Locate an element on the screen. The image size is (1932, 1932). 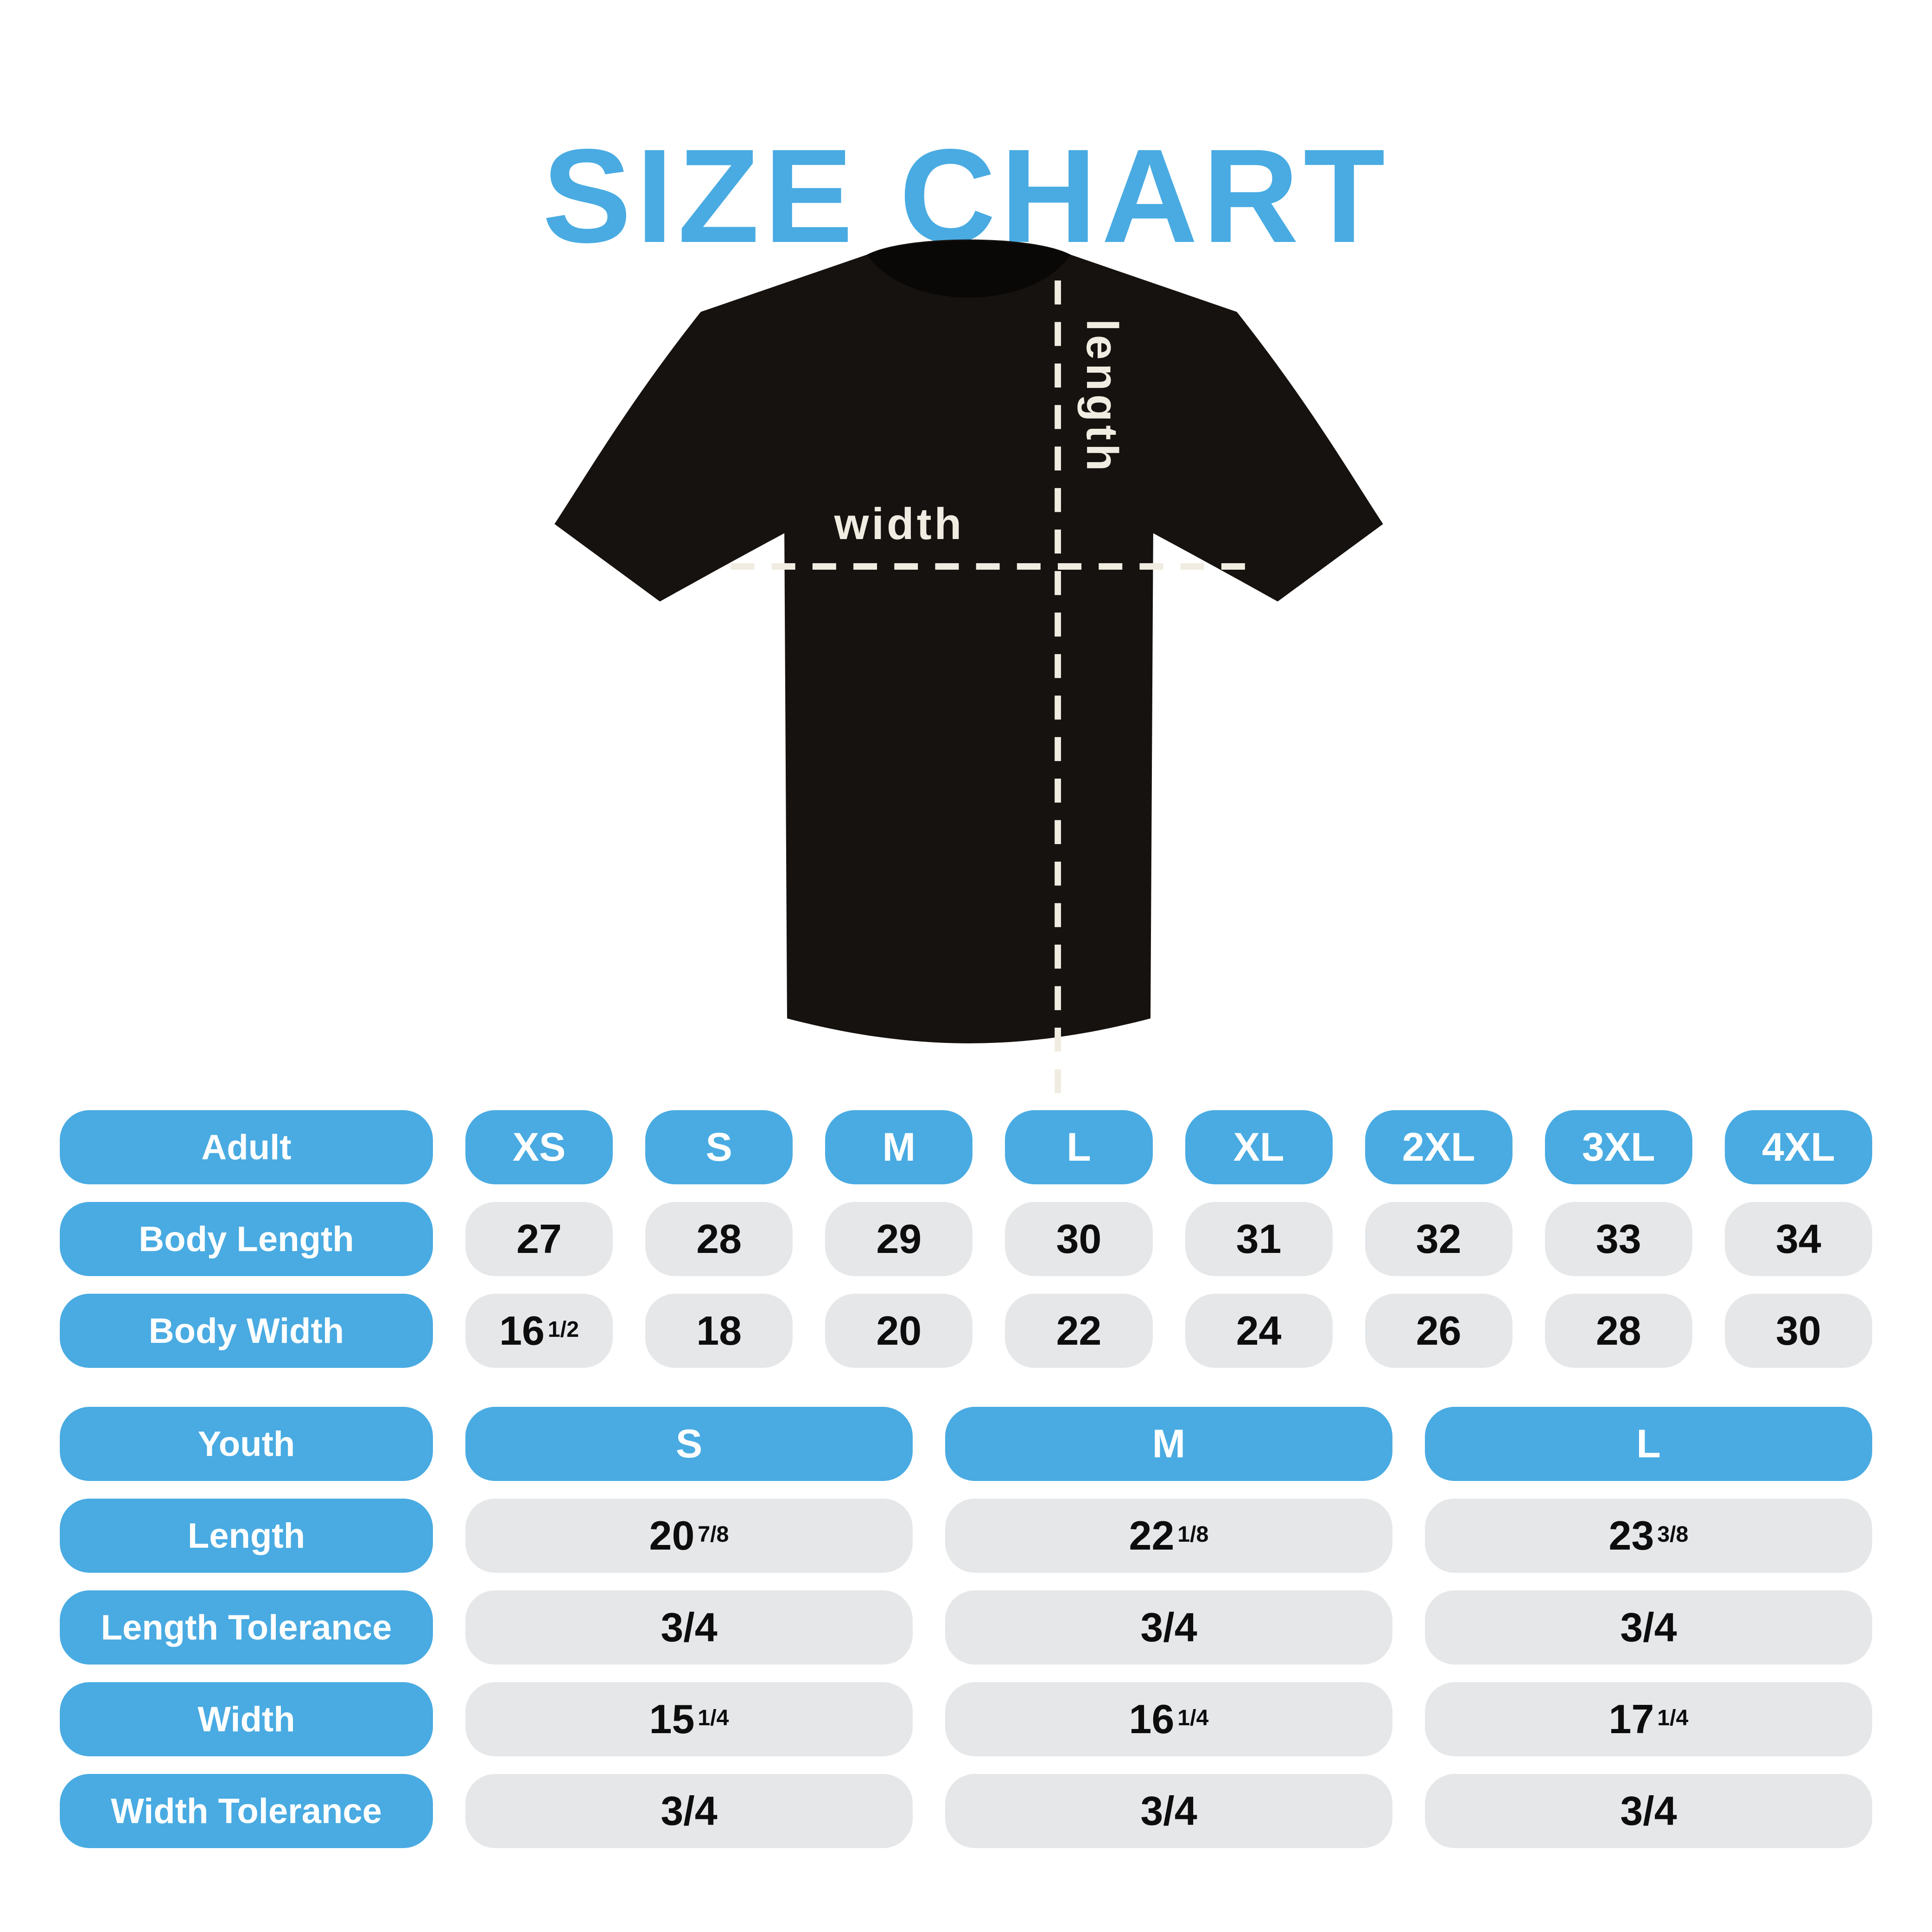
adult-size-l: L is located at coordinates (1079, 1147).